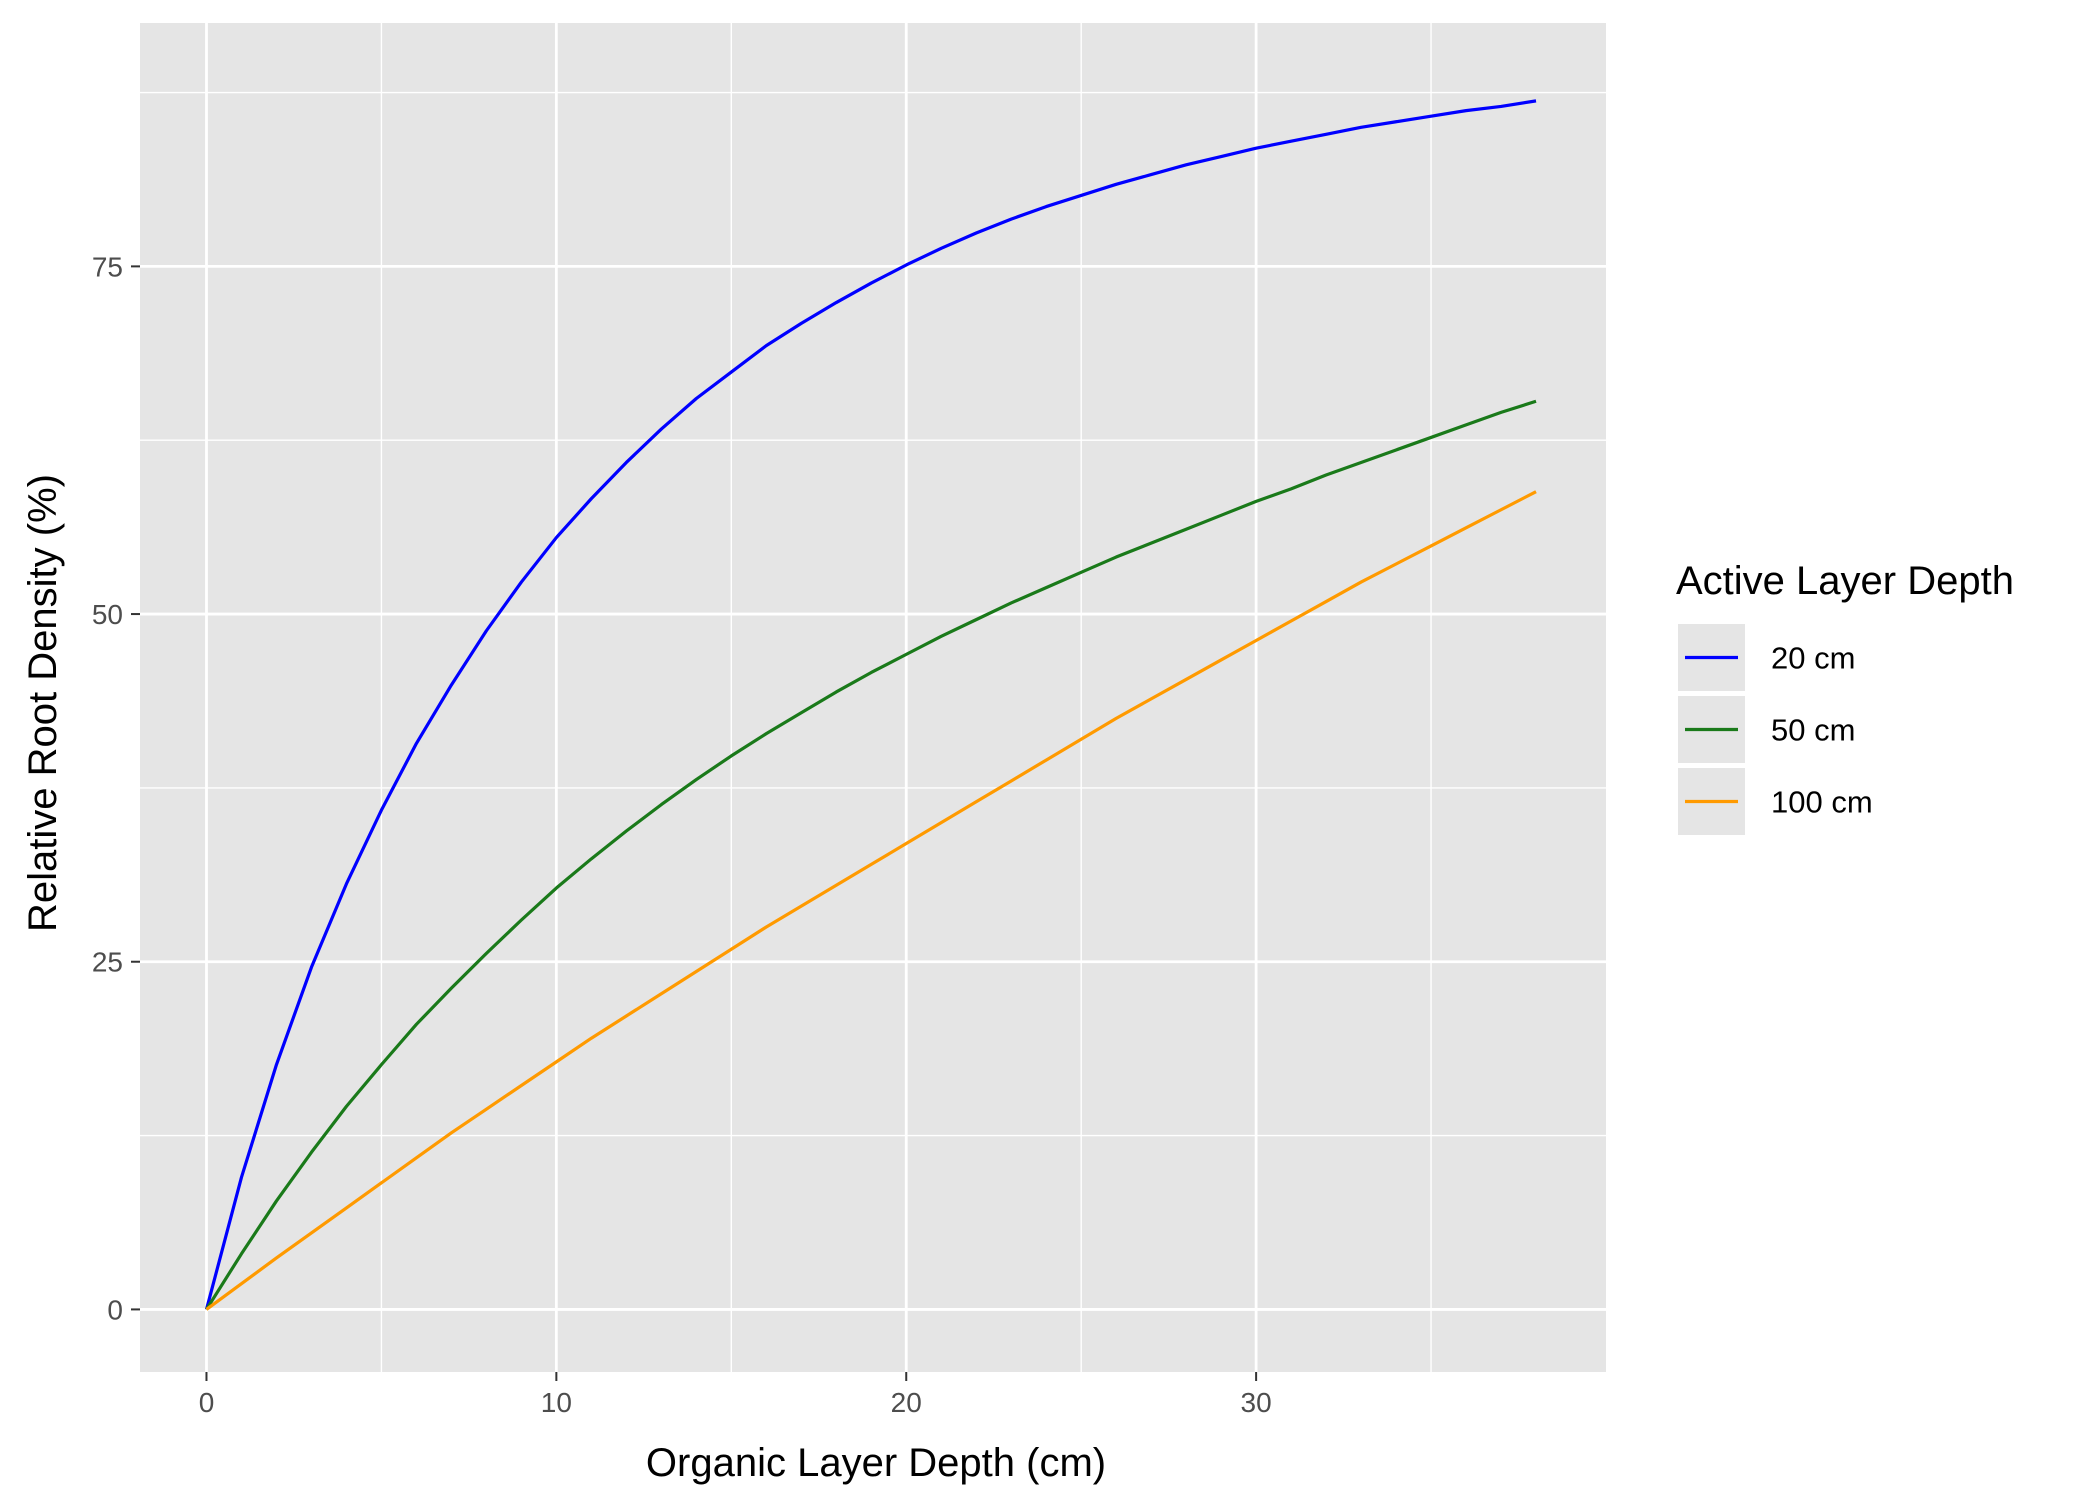  Describe the element at coordinates (107, 962) in the screenshot. I see `y-tick-label: 25` at that location.